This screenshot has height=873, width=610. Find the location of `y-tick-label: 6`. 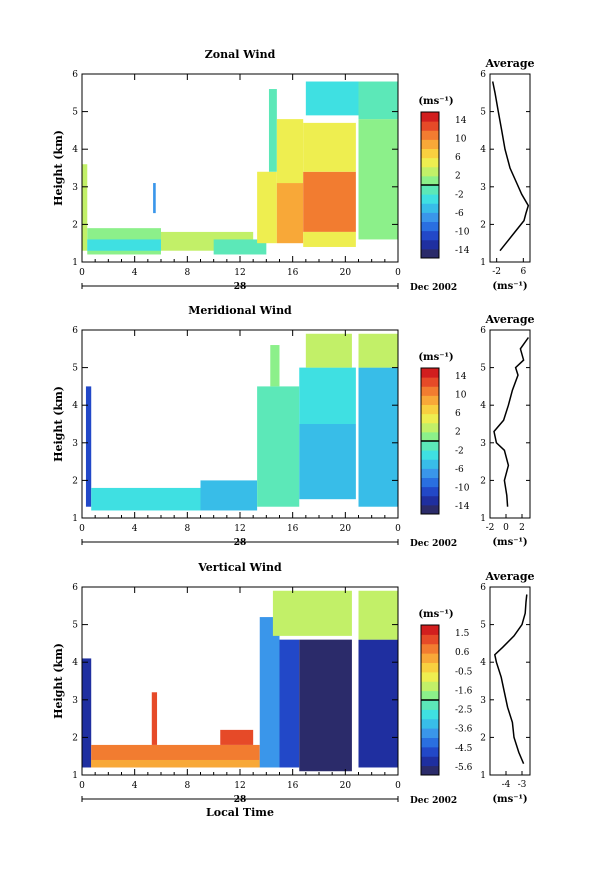

y-tick-label: 6 is located at coordinates (75, 75).